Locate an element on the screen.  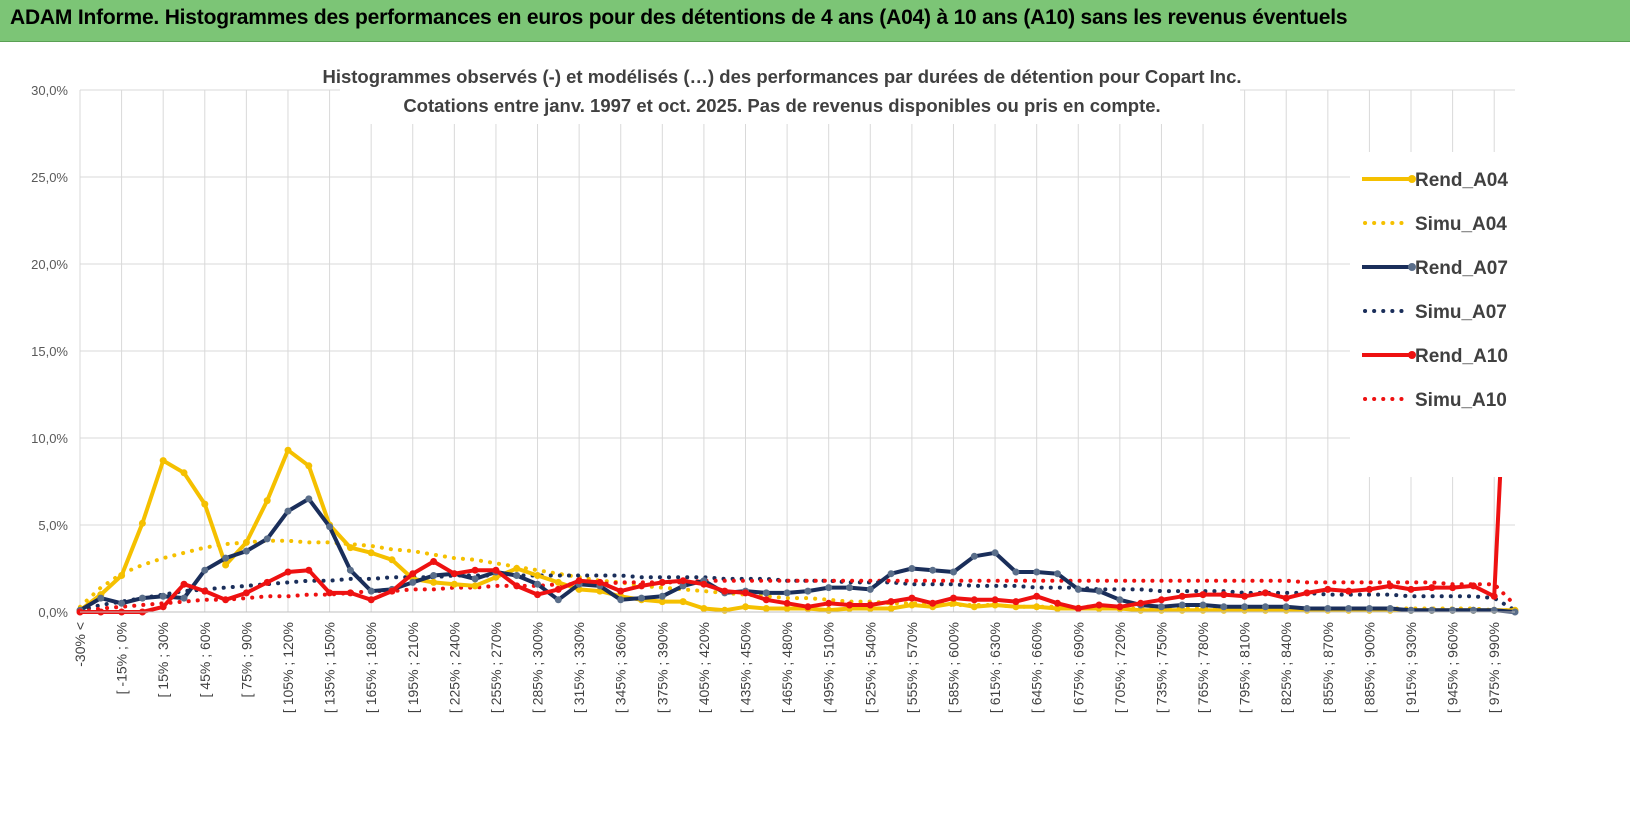
legend-item-simu-a04: Simu_A04 is located at coordinates (1435, 224).